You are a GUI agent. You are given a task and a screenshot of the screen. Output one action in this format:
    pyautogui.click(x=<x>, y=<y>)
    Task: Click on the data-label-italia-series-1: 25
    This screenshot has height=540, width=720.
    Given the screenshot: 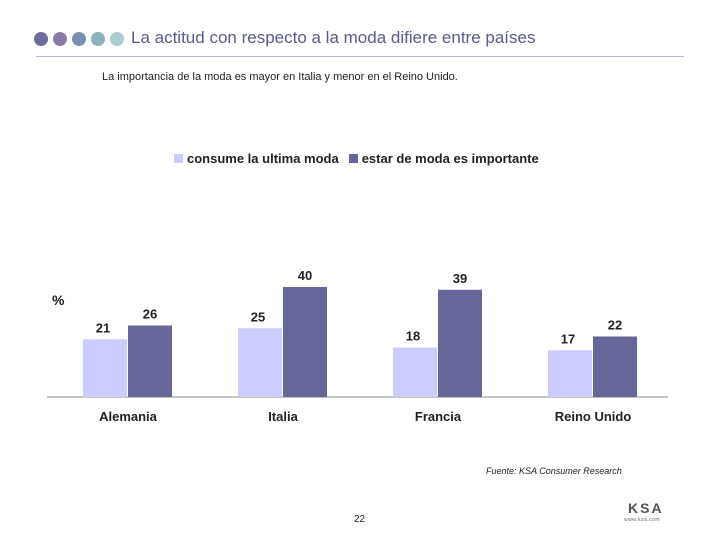 What is the action you would take?
    pyautogui.click(x=258, y=316)
    